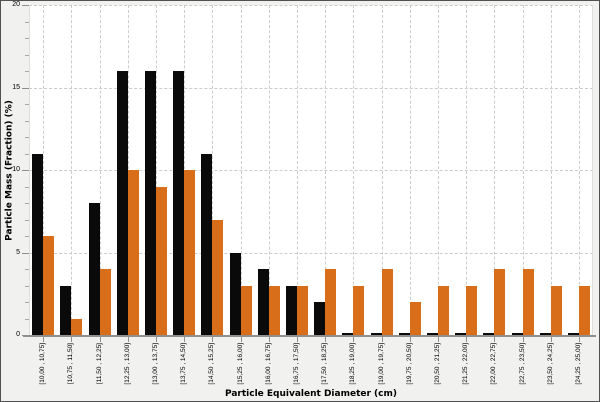  Describe the element at coordinates (212, 364) in the screenshot. I see `x-tick-label: [14,50 , 15,25]` at that location.